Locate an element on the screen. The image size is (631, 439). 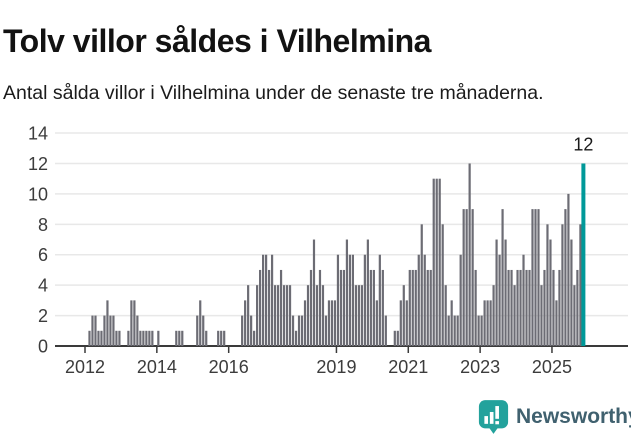
newsworthy-icon is located at coordinates (493, 417).